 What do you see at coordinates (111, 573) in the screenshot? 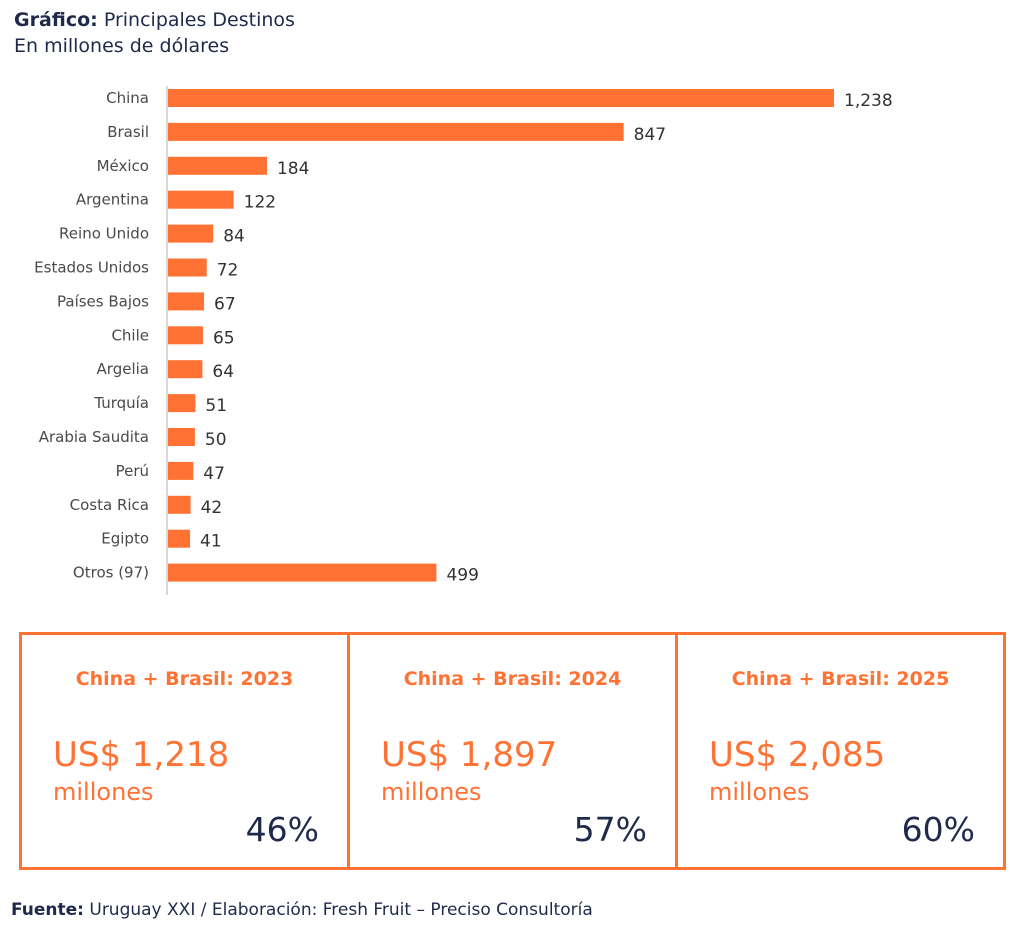
I see `category-label: Otros (97)` at bounding box center [111, 573].